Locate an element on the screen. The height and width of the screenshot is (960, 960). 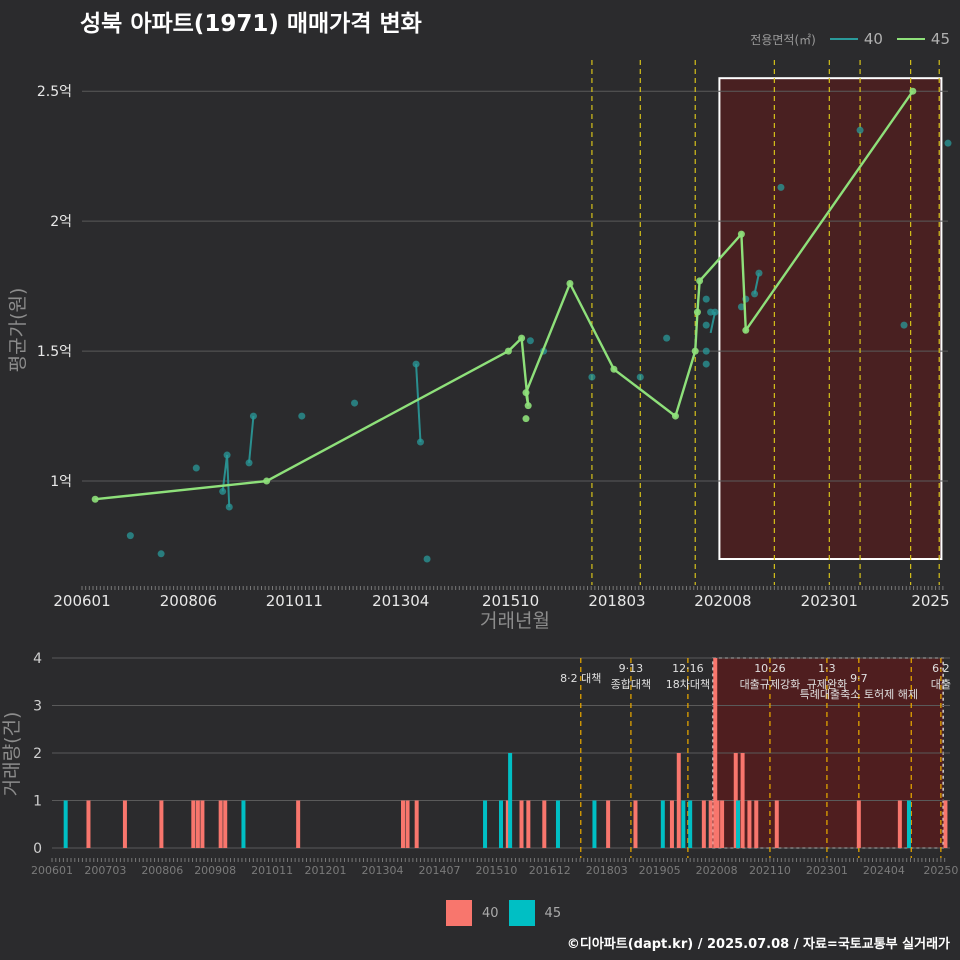
volume-x-tick-label: 201612 is located at coordinates (550, 870).